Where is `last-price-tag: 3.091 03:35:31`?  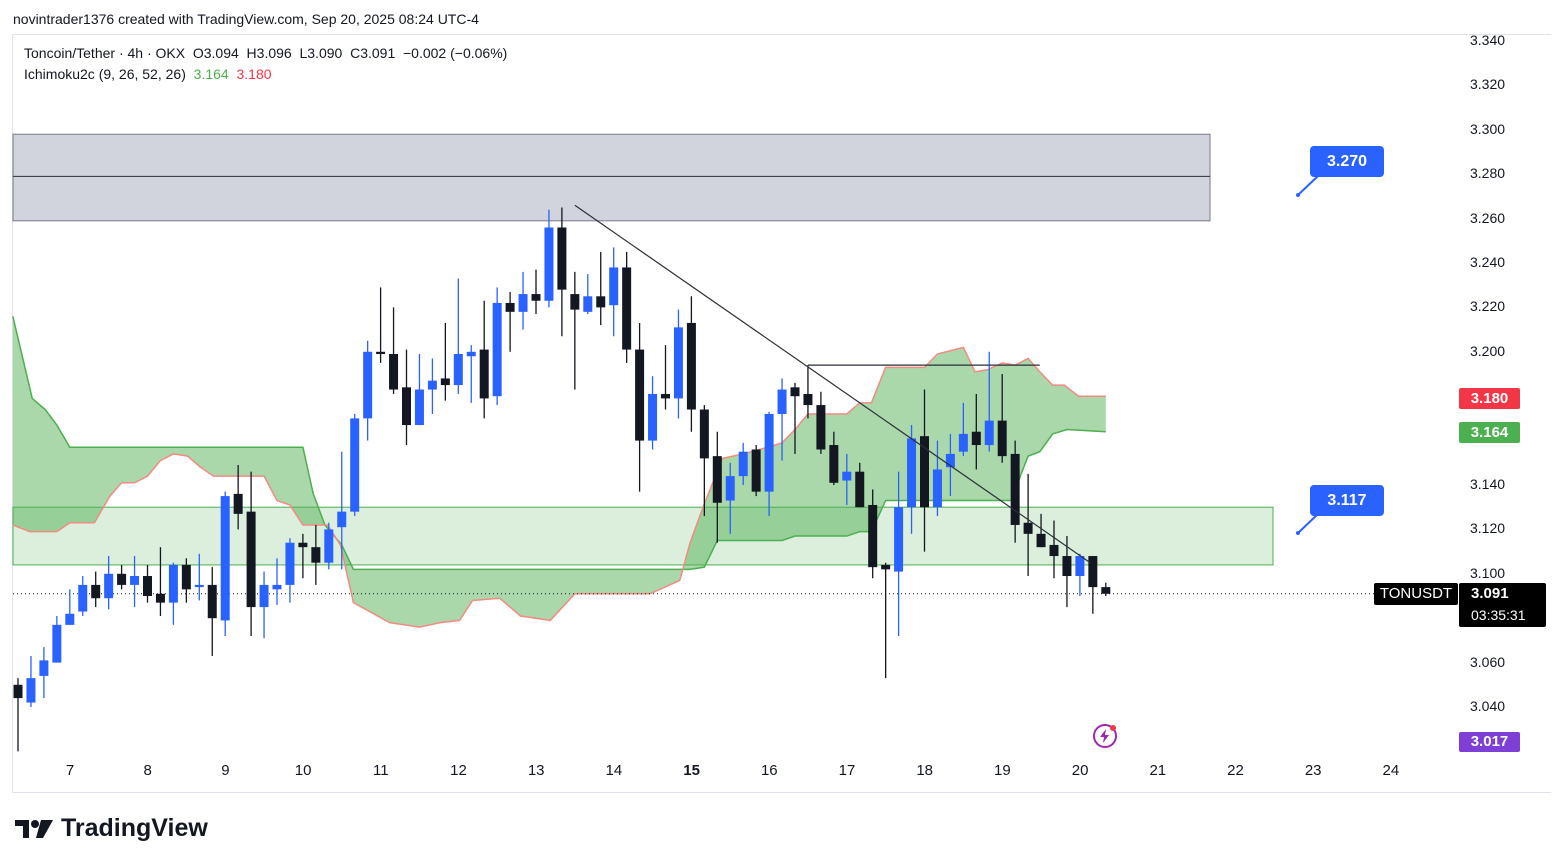 last-price-tag: 3.091 03:35:31 is located at coordinates (1502, 605).